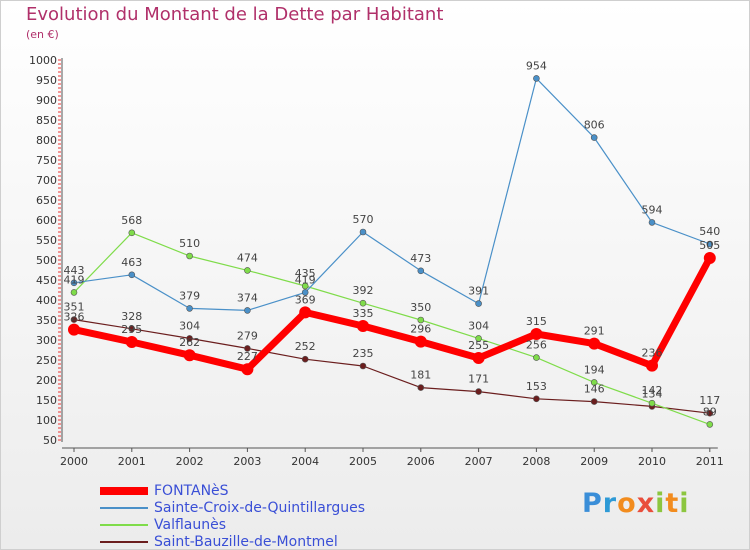 The height and width of the screenshot is (550, 750). Describe the element at coordinates (536, 65) in the screenshot. I see `data-label: 954` at that location.